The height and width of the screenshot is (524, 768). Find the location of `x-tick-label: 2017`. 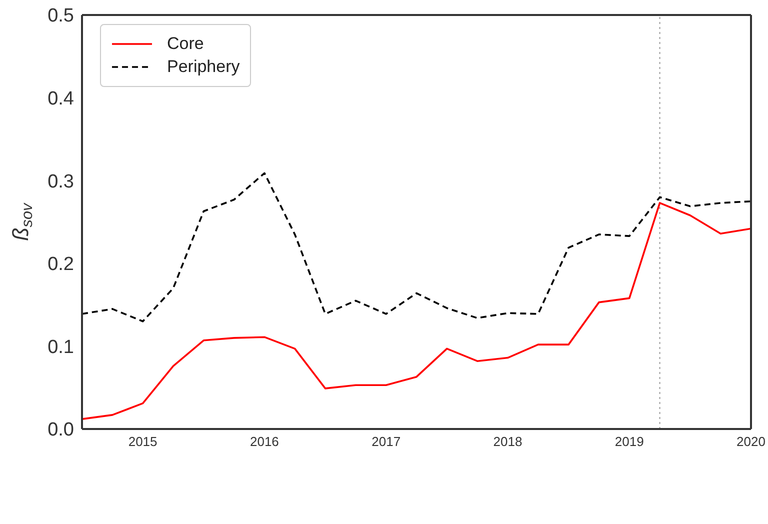

x-tick-label: 2017 is located at coordinates (386, 442).